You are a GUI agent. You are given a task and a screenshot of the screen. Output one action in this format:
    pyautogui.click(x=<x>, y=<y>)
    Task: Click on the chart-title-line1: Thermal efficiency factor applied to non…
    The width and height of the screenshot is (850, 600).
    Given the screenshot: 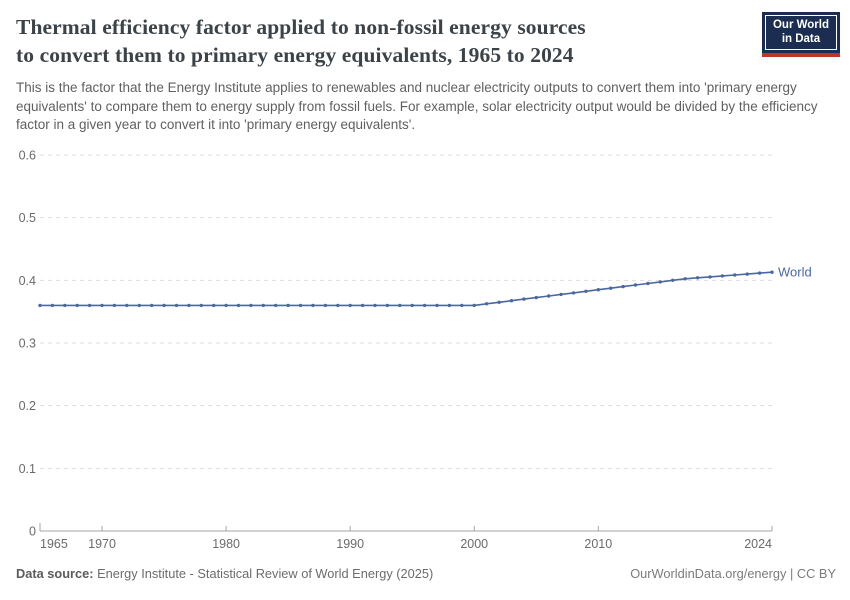 What is the action you would take?
    pyautogui.click(x=301, y=27)
    